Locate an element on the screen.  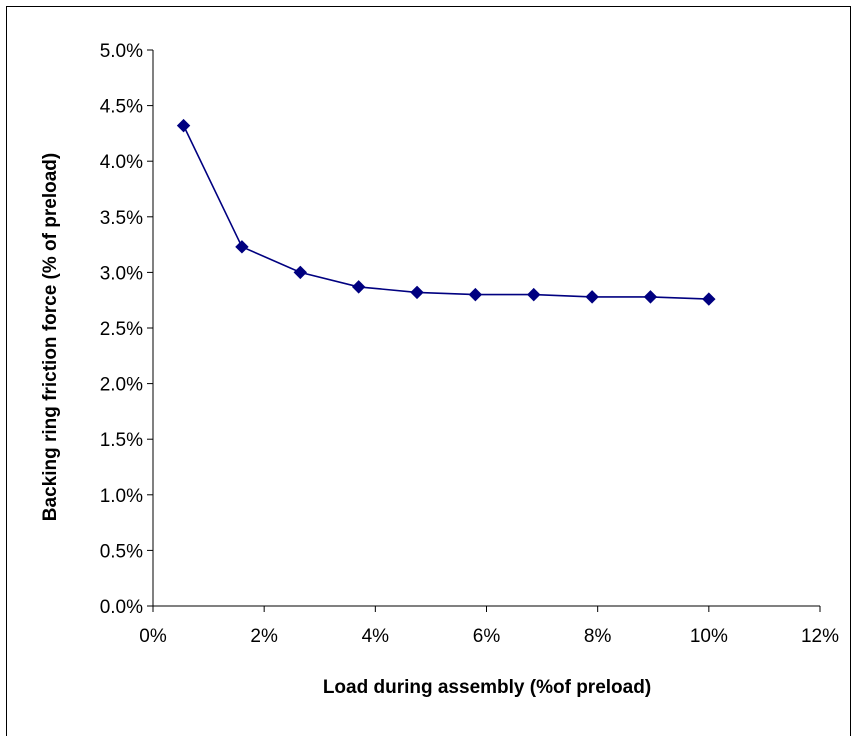
y-tick-label: 1.5% is located at coordinates (121, 440).